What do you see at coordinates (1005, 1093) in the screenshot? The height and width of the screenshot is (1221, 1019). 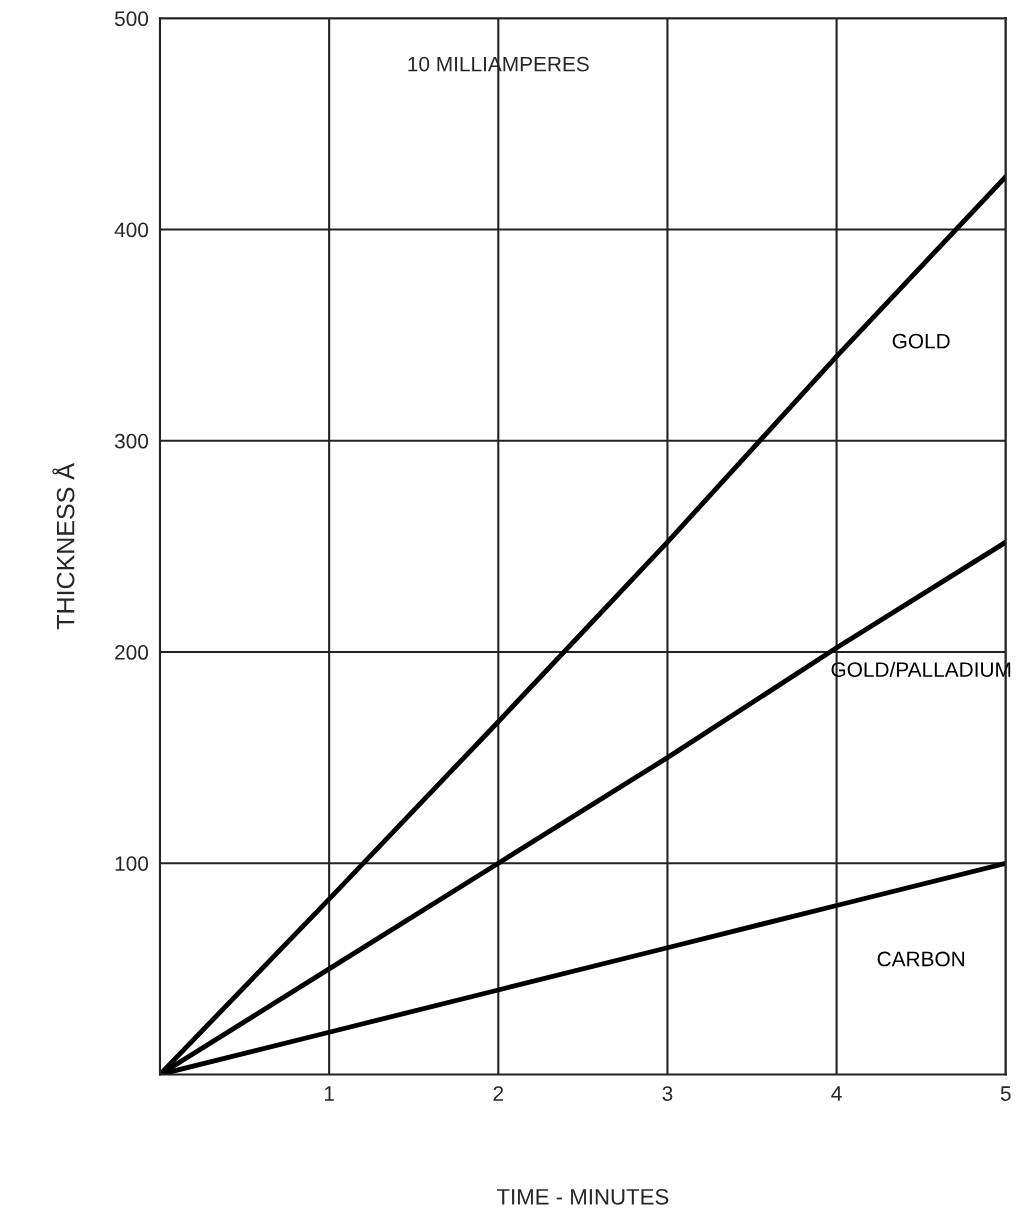 I see `x-tick-label: 5` at bounding box center [1005, 1093].